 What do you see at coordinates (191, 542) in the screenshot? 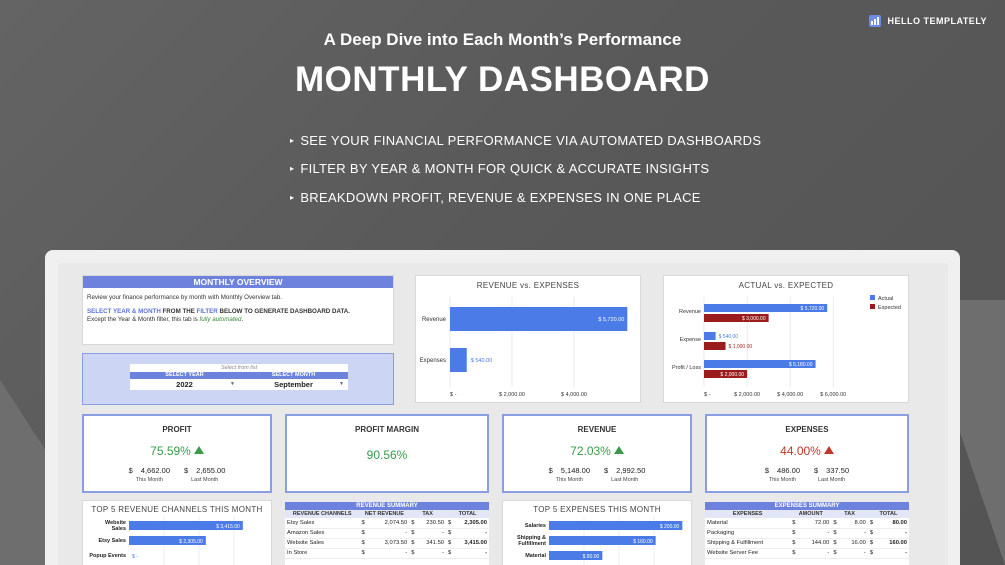
I see `data-label: $ 2,305.00` at bounding box center [191, 542].